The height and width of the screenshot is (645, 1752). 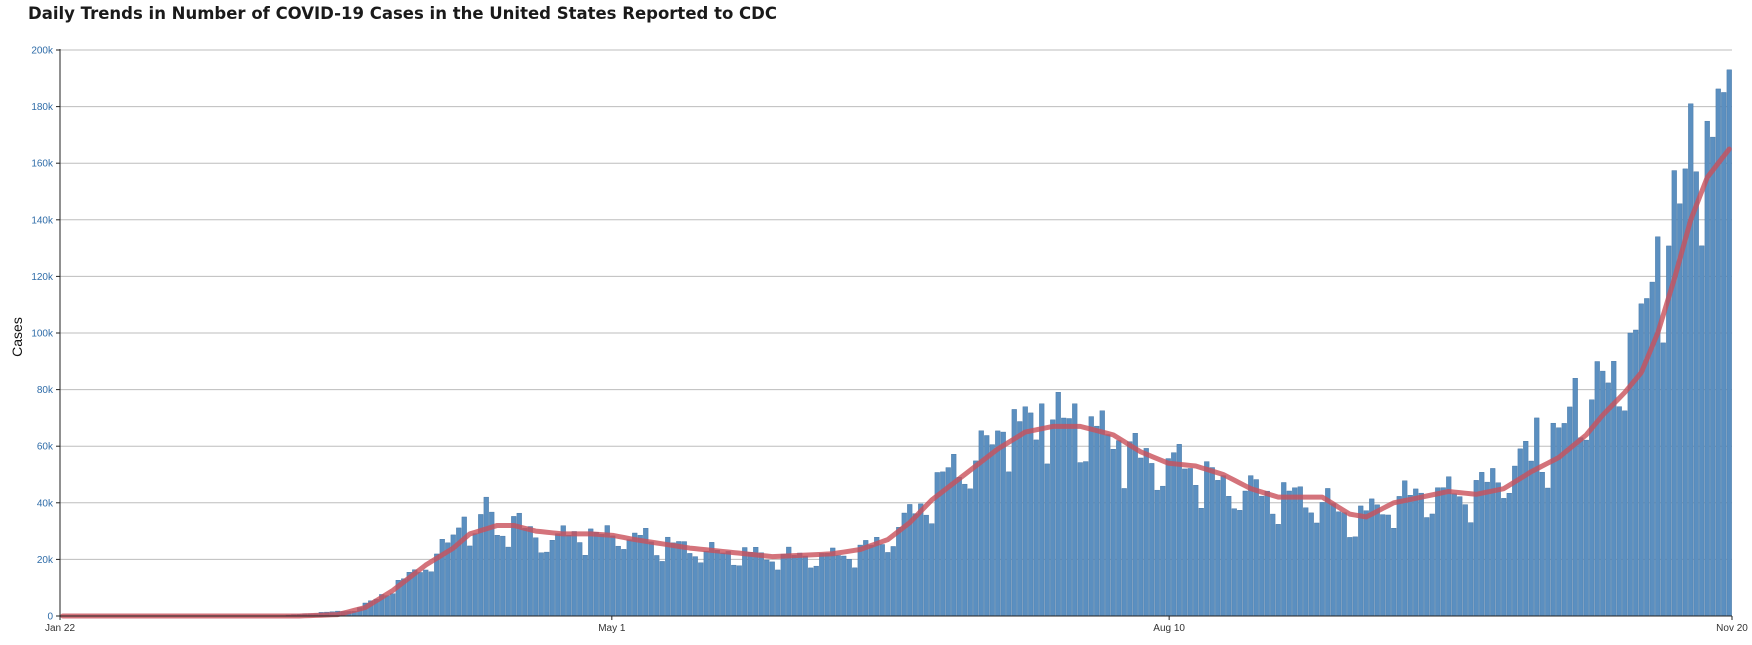 I want to click on y-tick-label: 140k, so click(x=42, y=220).